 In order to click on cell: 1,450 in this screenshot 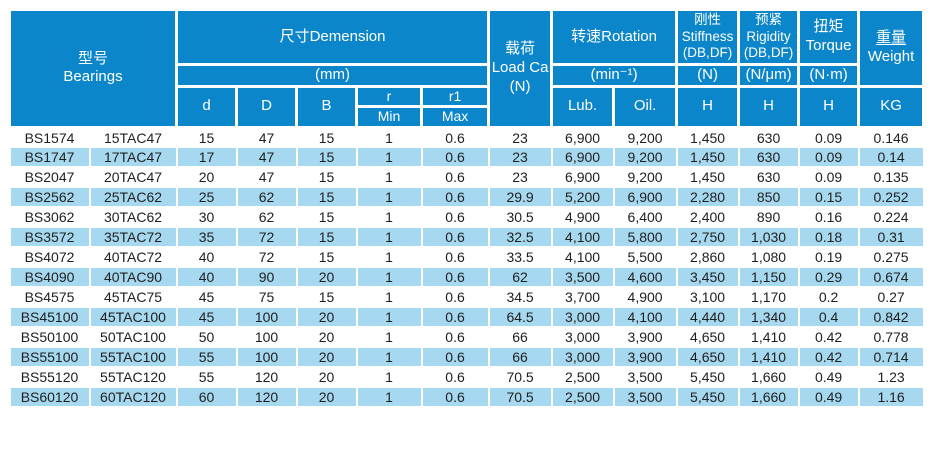, I will do `click(707, 157)`.